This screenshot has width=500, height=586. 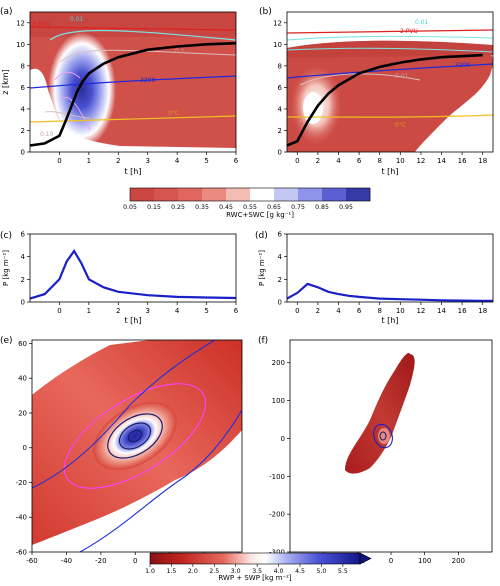 What do you see at coordinates (322, 571) in the screenshot?
I see `colorbar-rwp-swp-tick-label: 5.0` at bounding box center [322, 571].